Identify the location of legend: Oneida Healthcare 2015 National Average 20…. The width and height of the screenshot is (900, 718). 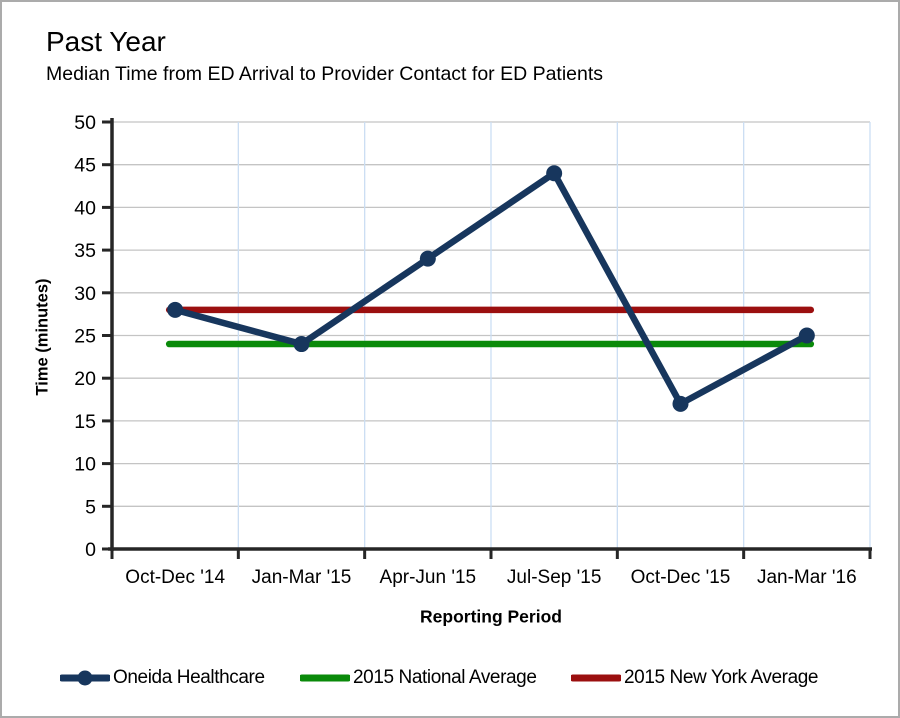
(450, 678).